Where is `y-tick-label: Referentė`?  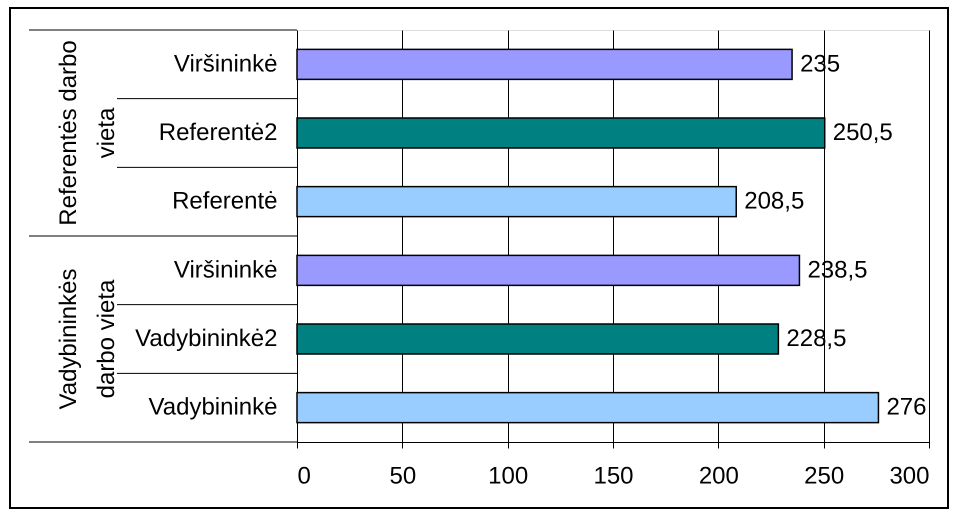 y-tick-label: Referentė is located at coordinates (225, 201).